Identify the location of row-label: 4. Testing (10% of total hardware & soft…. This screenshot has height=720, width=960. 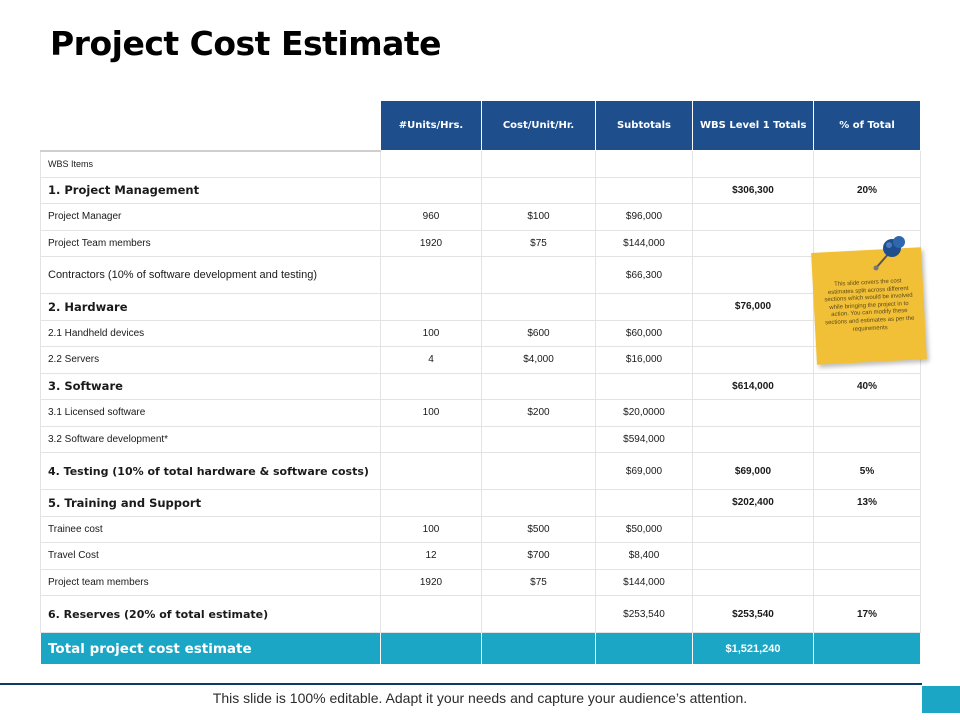
(210, 471).